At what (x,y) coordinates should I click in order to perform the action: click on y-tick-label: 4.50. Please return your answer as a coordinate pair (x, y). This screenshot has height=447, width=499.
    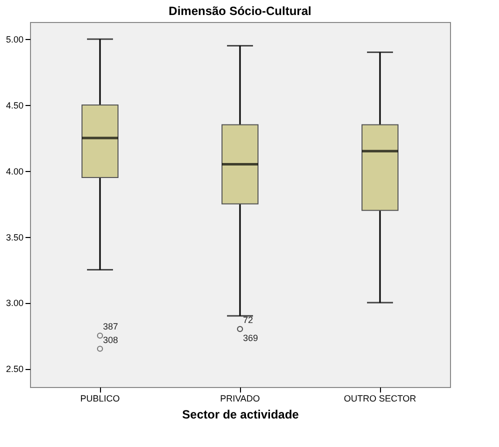
    Looking at the image, I should click on (15, 105).